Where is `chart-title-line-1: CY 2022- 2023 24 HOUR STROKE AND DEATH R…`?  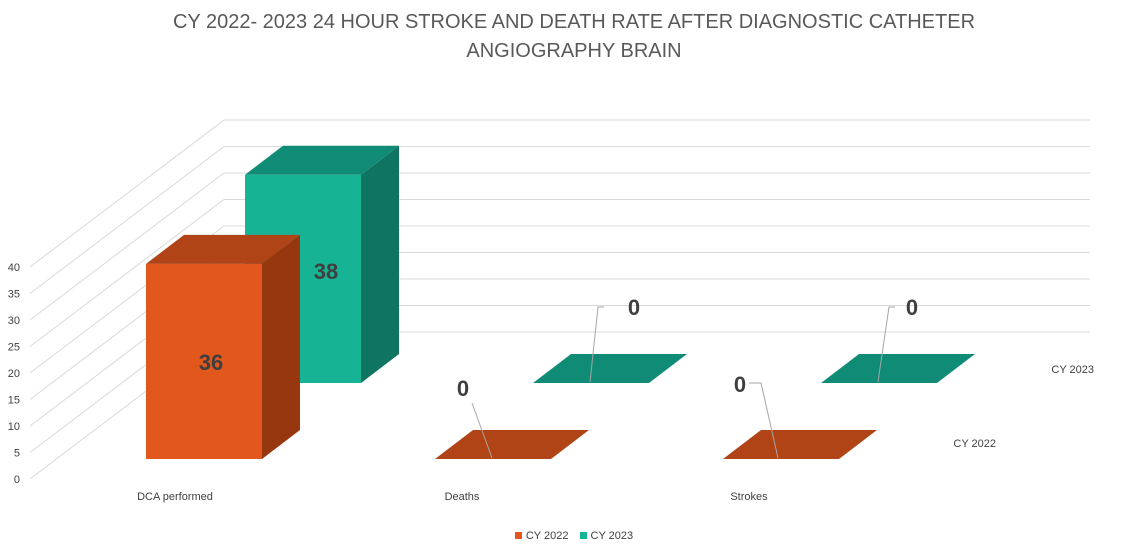
chart-title-line-1: CY 2022- 2023 24 HOUR STROKE AND DEATH R… is located at coordinates (574, 22).